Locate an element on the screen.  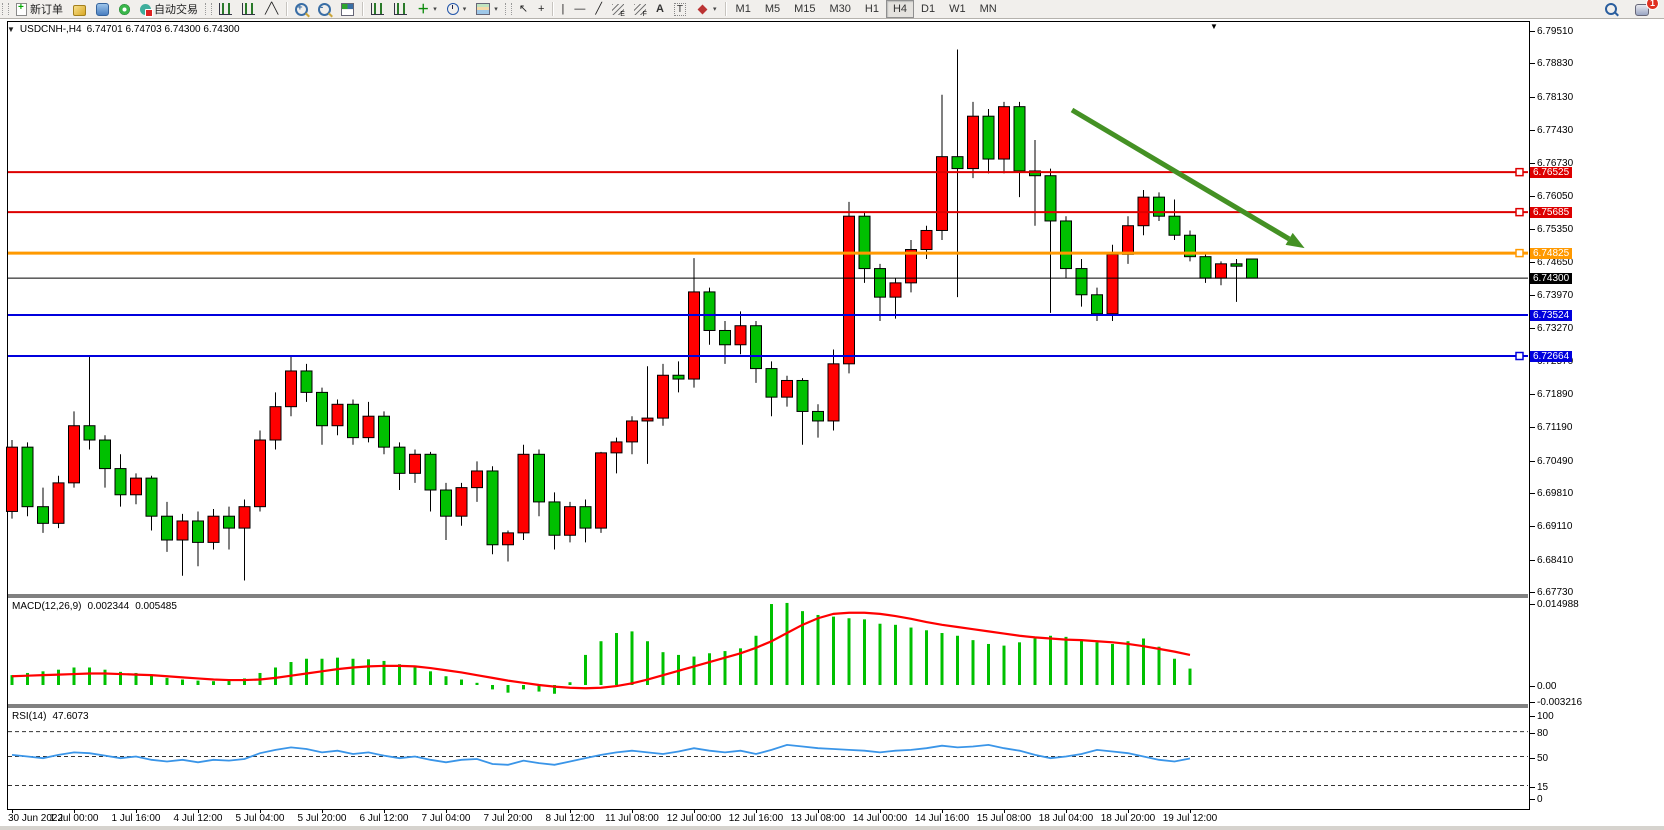
time-label: 14 Jul 00:00 is located at coordinates (880, 818).